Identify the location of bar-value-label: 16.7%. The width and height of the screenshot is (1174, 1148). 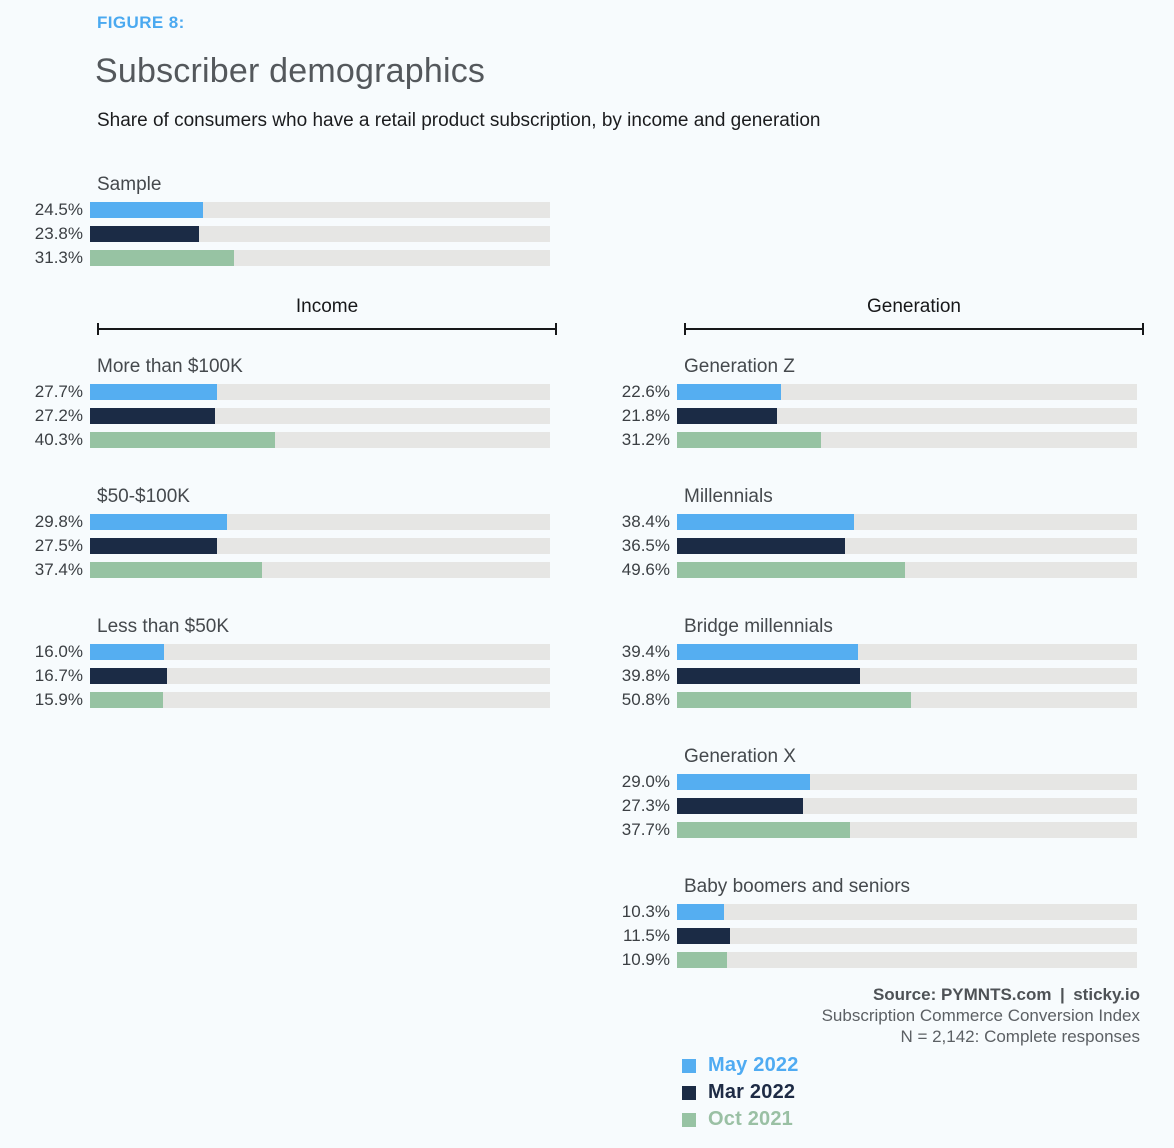
(58, 675).